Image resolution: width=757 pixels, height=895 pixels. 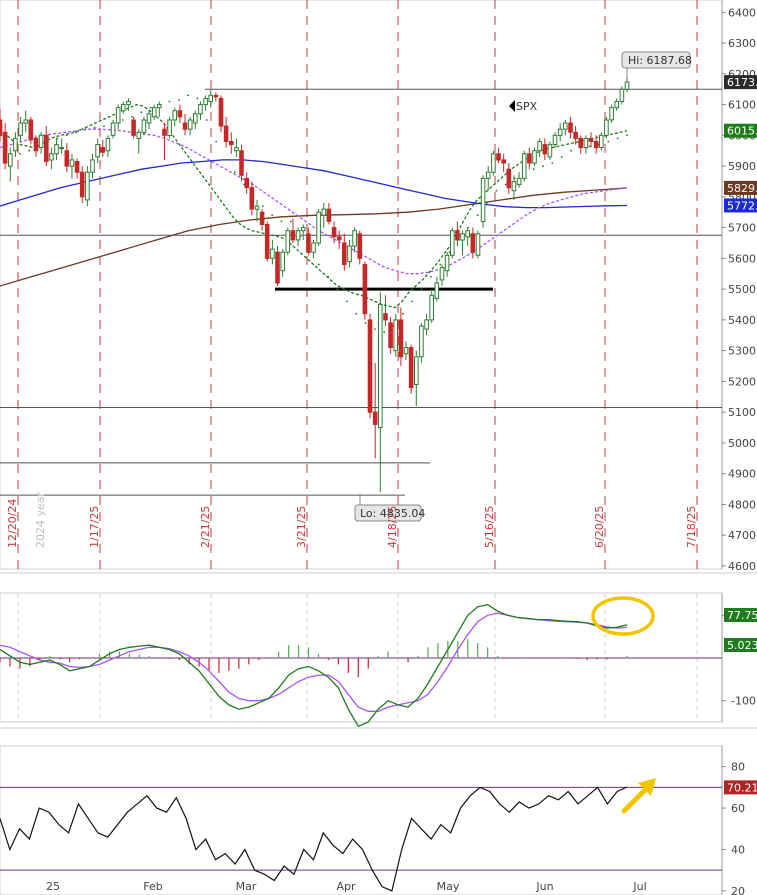 What do you see at coordinates (301, 527) in the screenshot?
I see `cycle-date-label: 3/21/25` at bounding box center [301, 527].